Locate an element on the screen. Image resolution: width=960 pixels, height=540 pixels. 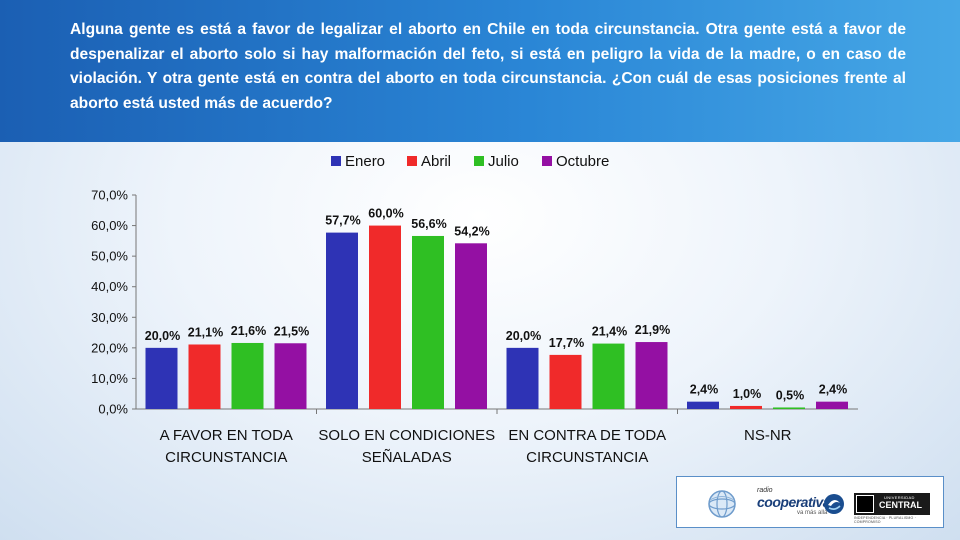
universidad-tagline: INDEPENDENCIA · PLURALISMO · COMPROMISO is located at coordinates (885, 520).